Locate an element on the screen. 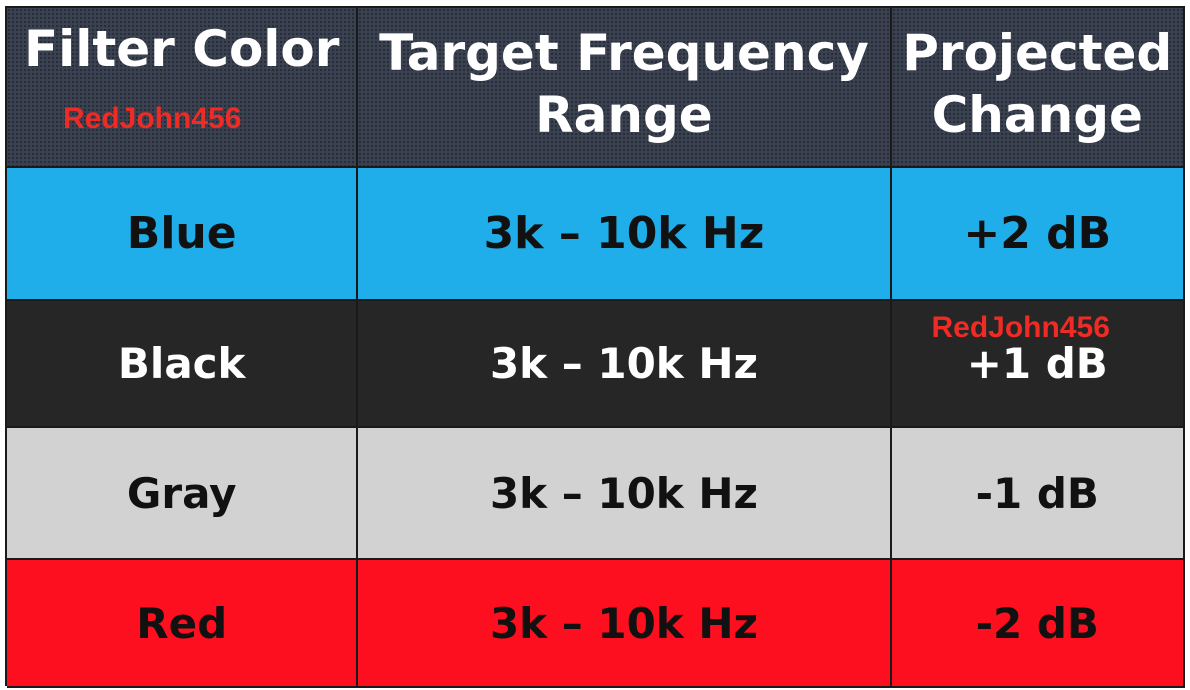 The image size is (1190, 690). header-cell-target-frequency: Target Frequency Range is located at coordinates (625, 88).